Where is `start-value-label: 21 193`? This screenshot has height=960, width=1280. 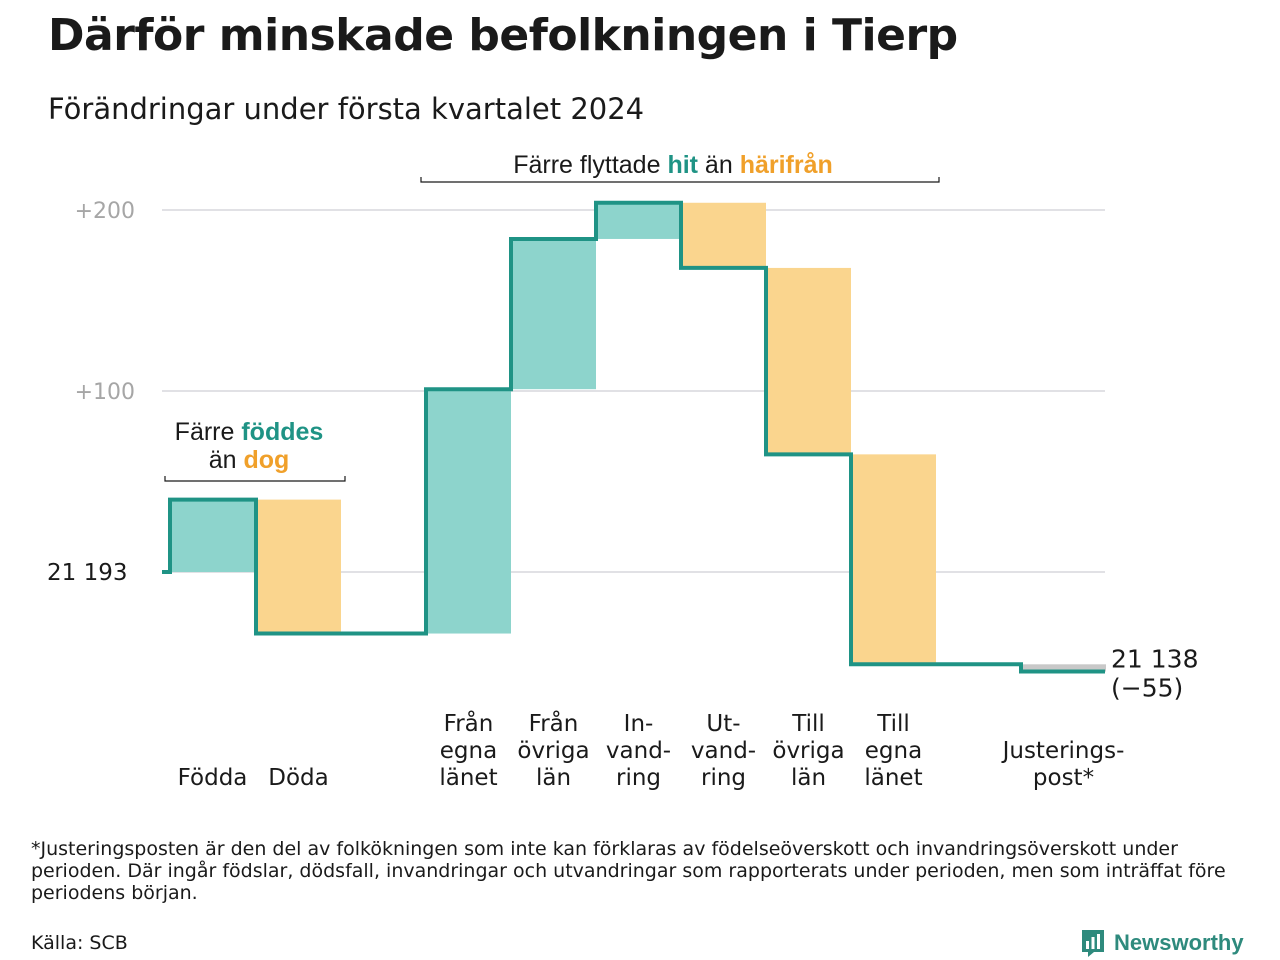 start-value-label: 21 193 is located at coordinates (87, 573).